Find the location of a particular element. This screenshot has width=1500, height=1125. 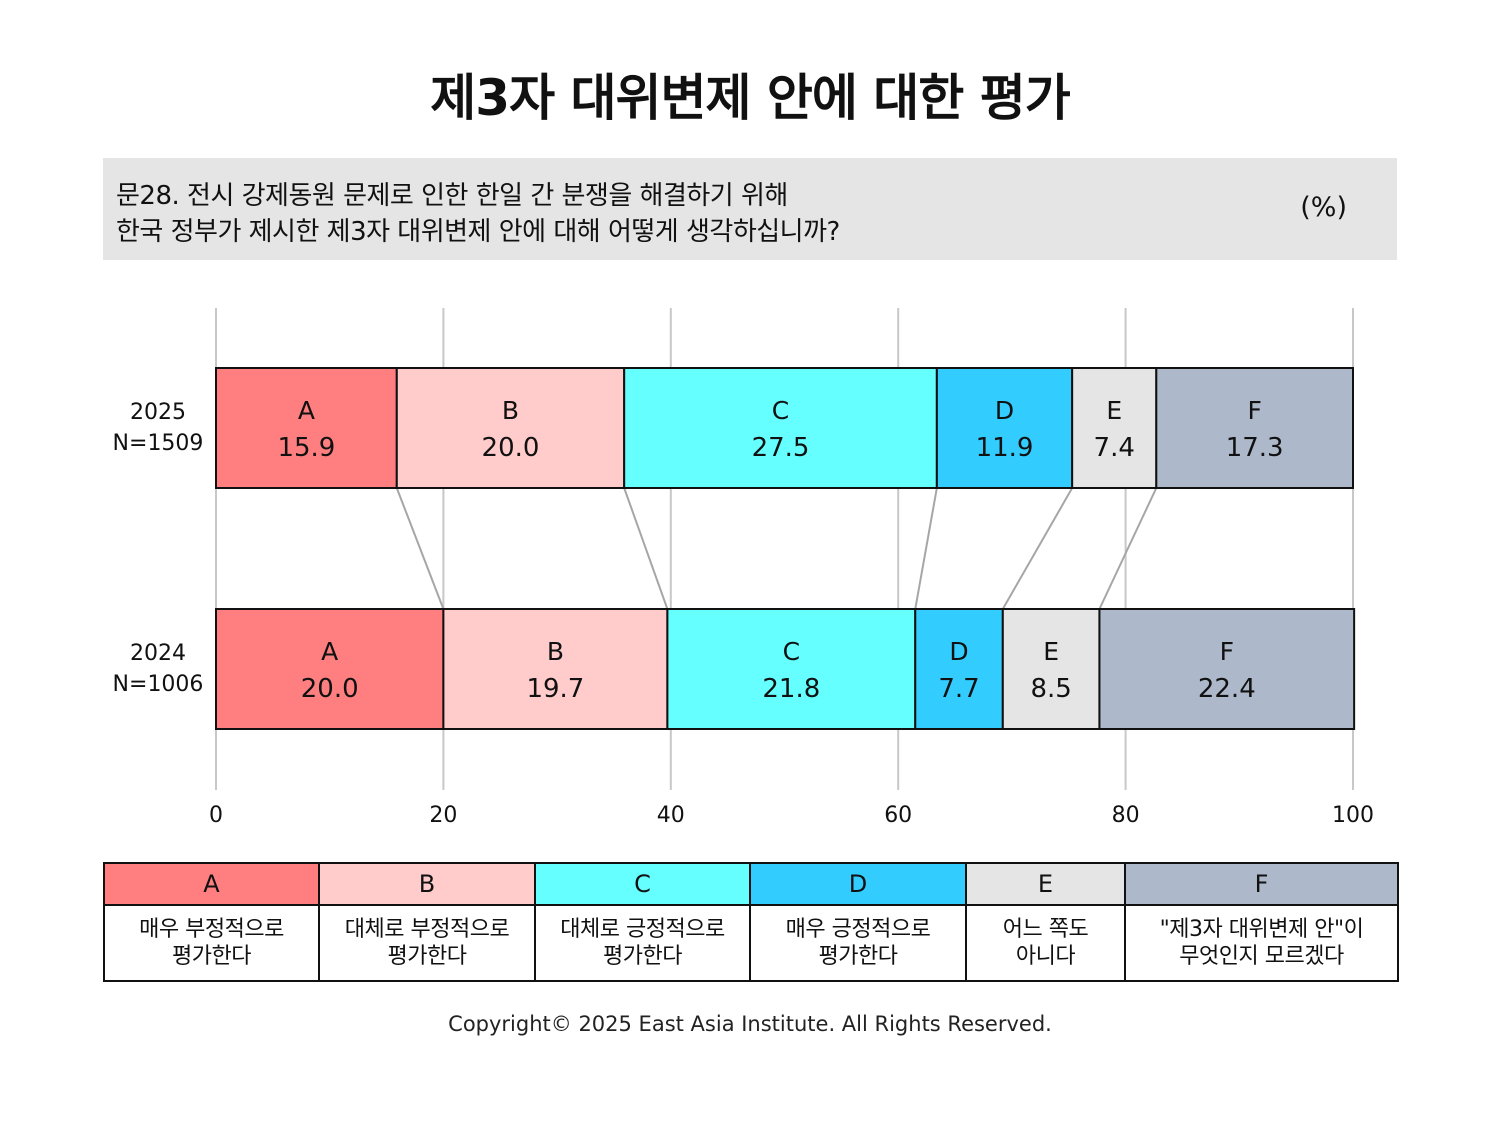

legend-code-d: D is located at coordinates (858, 884).